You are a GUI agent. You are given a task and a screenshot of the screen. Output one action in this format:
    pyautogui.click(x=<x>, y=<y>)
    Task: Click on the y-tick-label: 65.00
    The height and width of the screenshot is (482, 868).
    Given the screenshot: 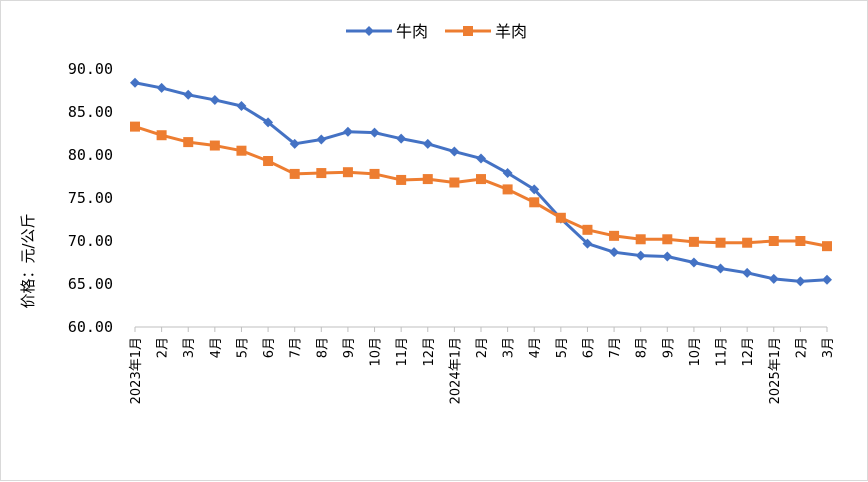 What is the action you would take?
    pyautogui.click(x=90, y=284)
    